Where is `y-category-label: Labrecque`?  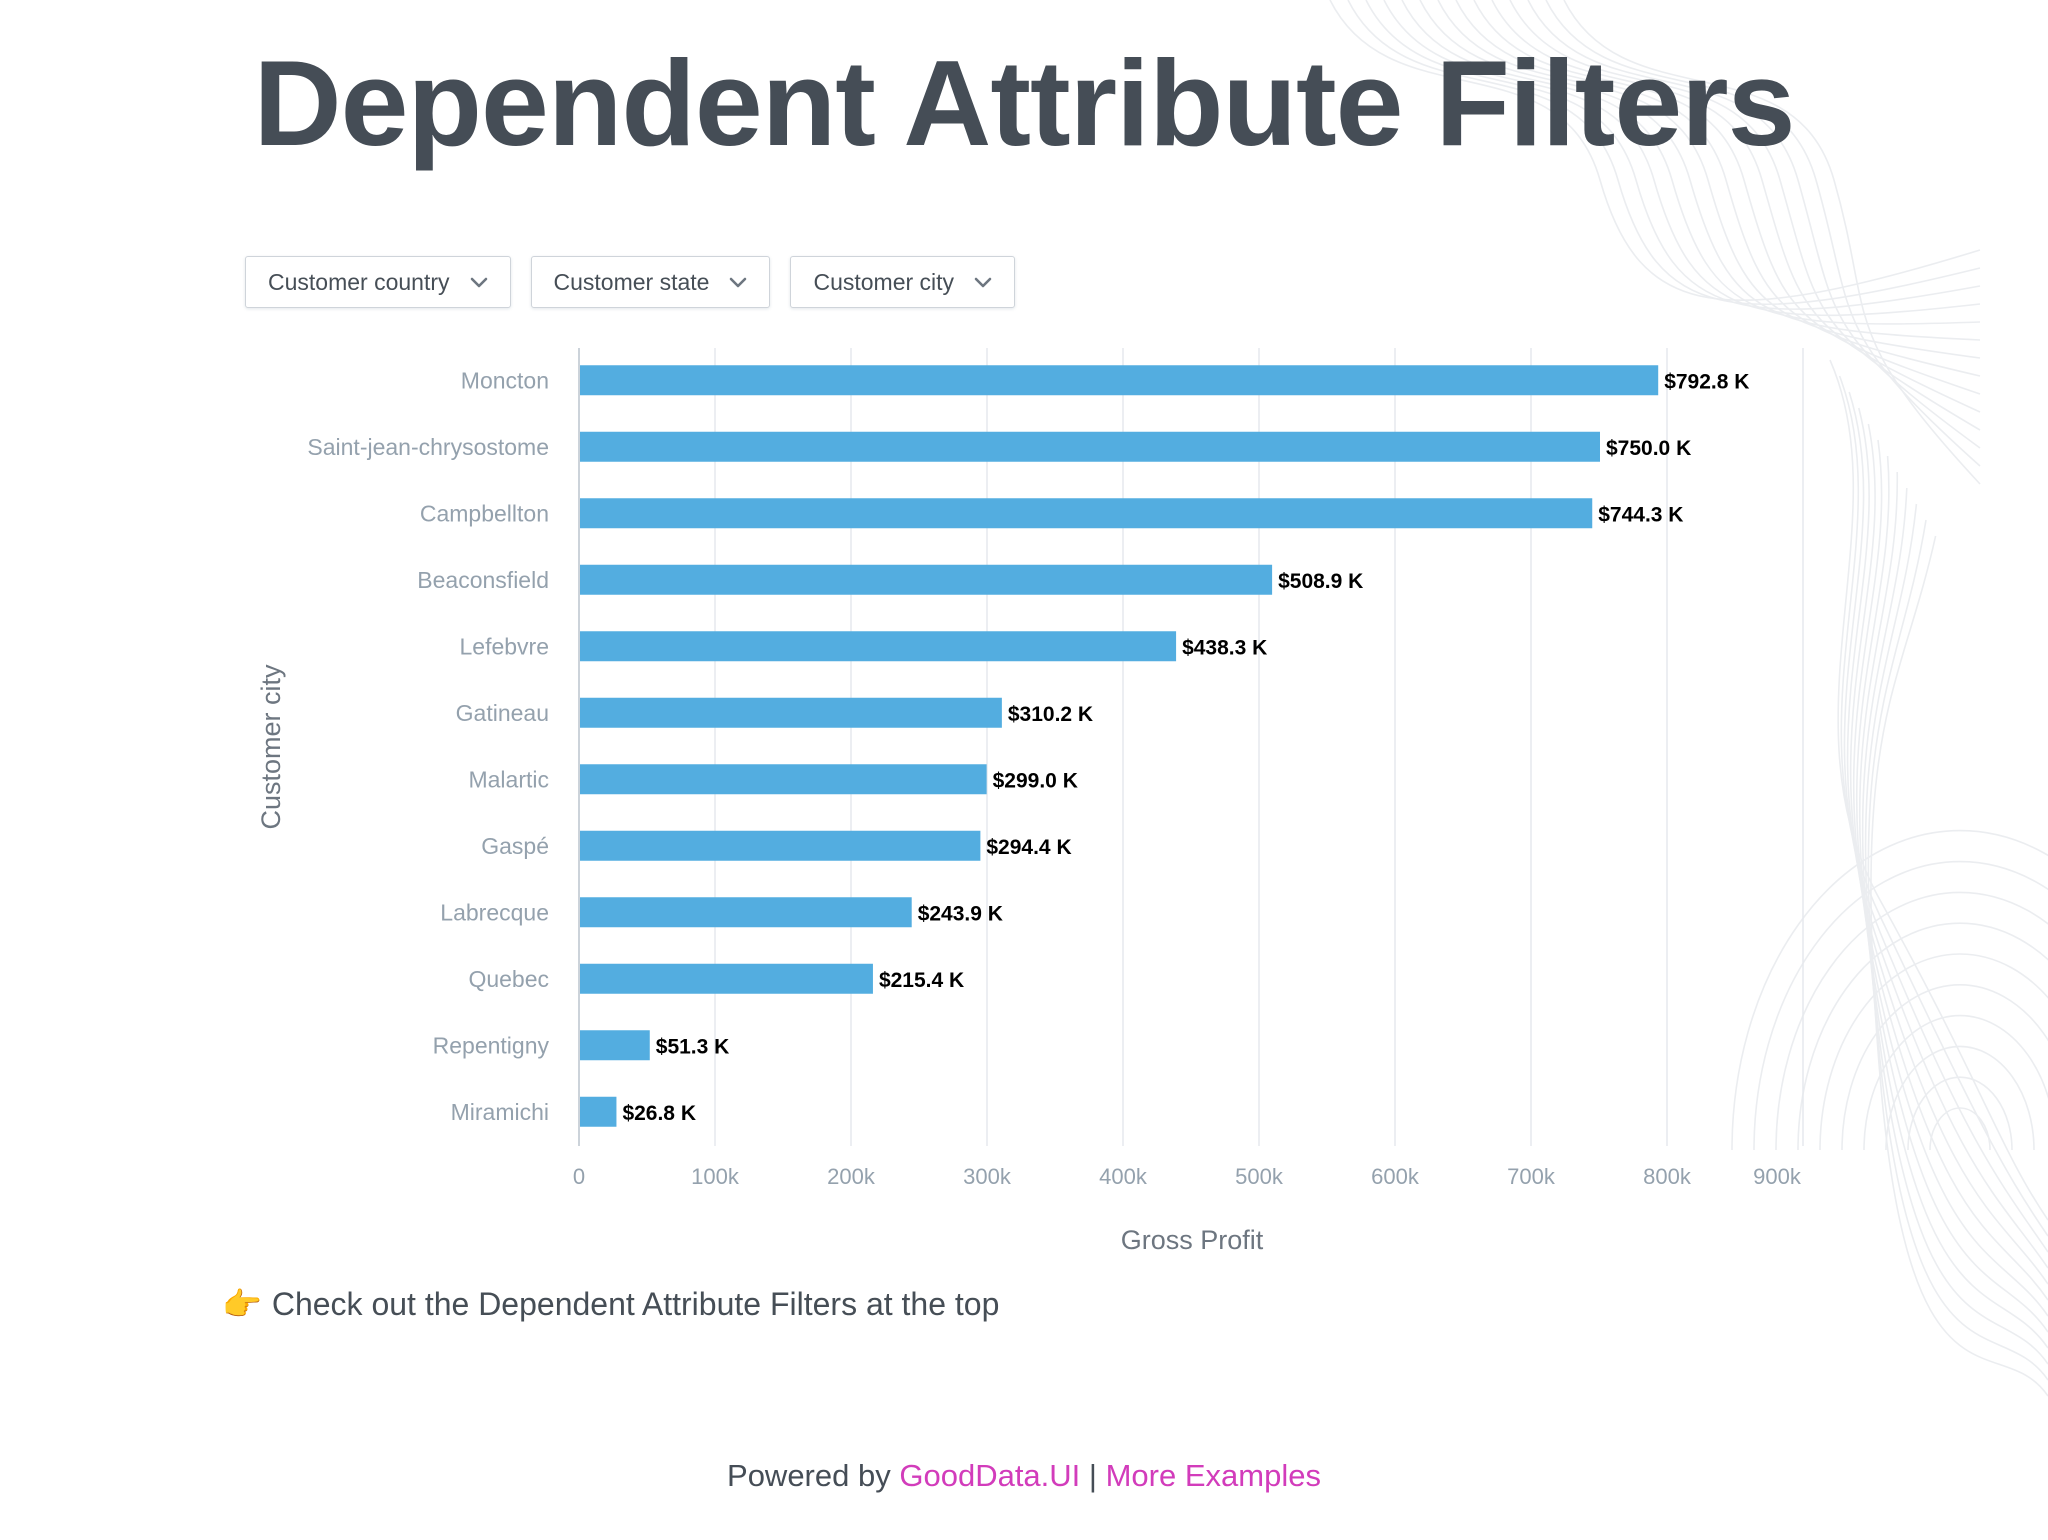
y-category-label: Labrecque is located at coordinates (494, 912).